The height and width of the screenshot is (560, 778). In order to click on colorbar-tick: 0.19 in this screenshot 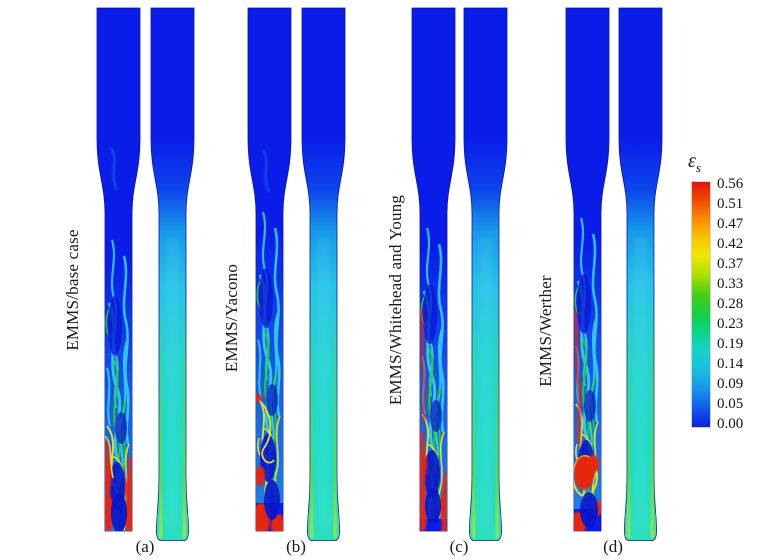, I will do `click(730, 344)`.